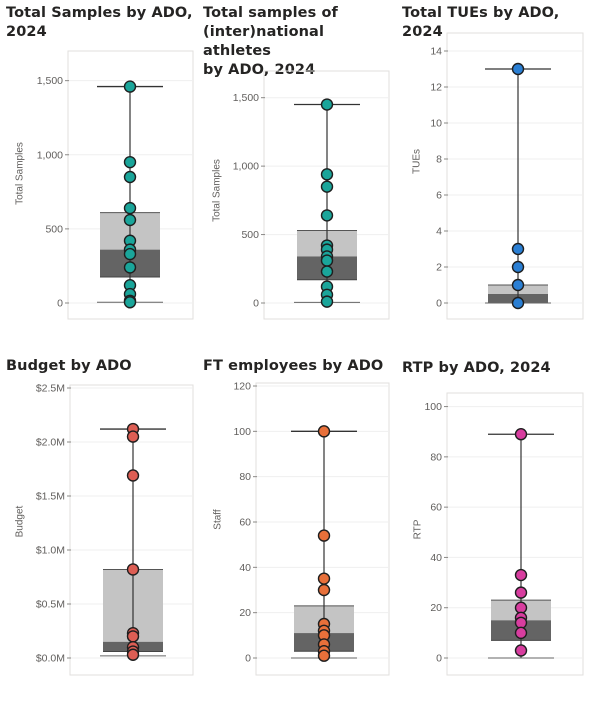 The width and height of the screenshot is (600, 706). I want to click on title-line: Total samples of, so click(270, 13).